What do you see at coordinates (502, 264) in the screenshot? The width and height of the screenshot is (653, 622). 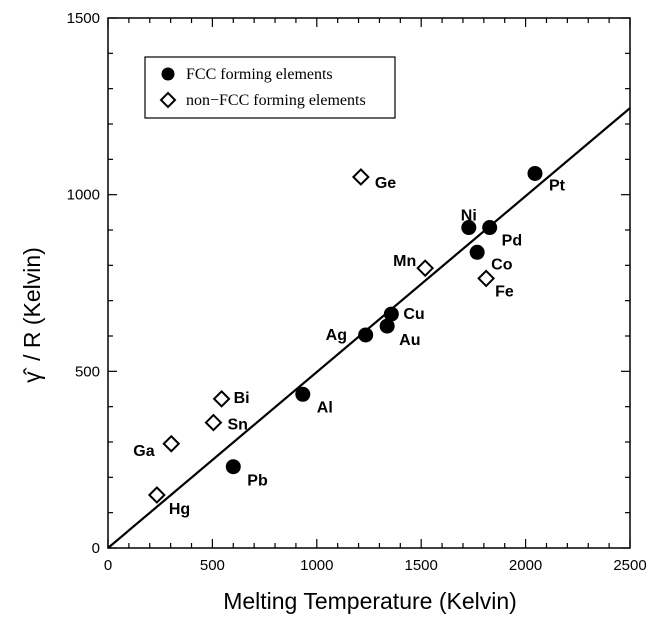 I see `point-label-co: Co` at bounding box center [502, 264].